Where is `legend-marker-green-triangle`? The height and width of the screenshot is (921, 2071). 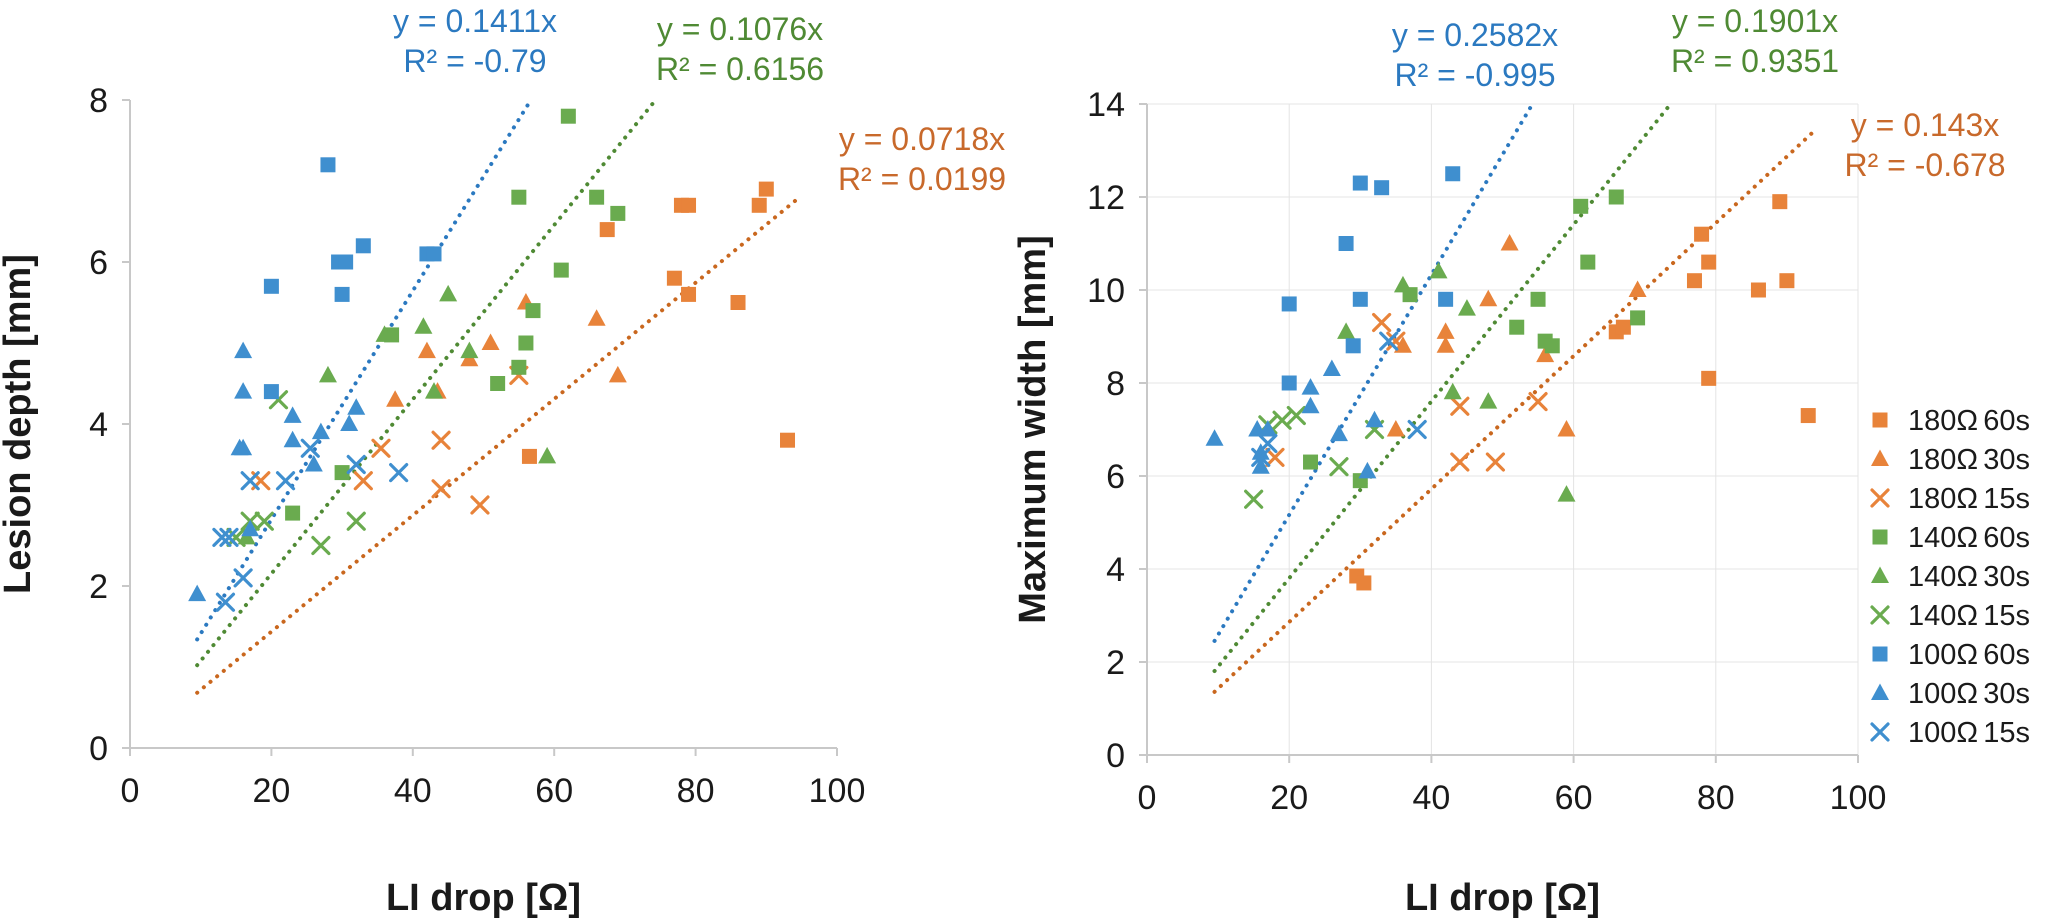
legend-marker-green-triangle is located at coordinates (1880, 574).